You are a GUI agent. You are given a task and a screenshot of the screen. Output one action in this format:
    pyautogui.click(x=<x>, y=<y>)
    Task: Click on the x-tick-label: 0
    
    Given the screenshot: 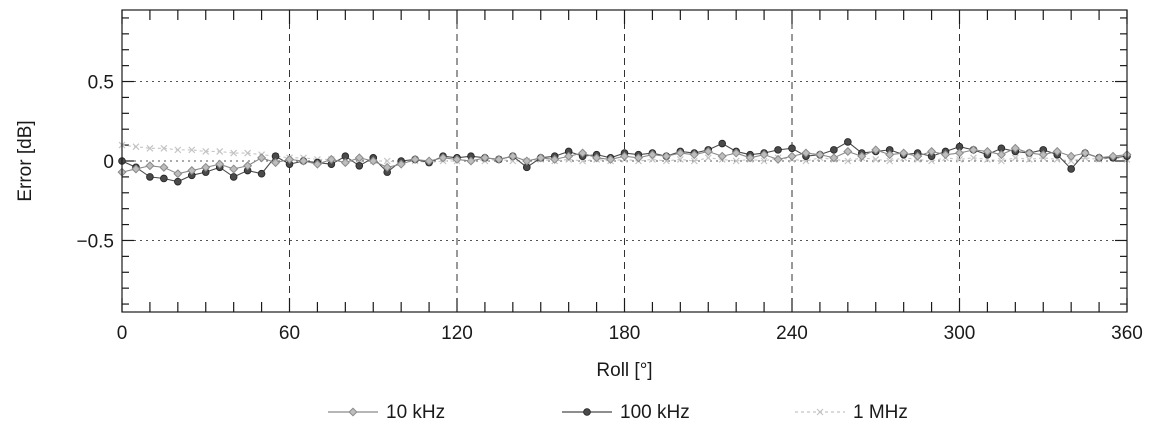 What is the action you would take?
    pyautogui.click(x=122, y=333)
    